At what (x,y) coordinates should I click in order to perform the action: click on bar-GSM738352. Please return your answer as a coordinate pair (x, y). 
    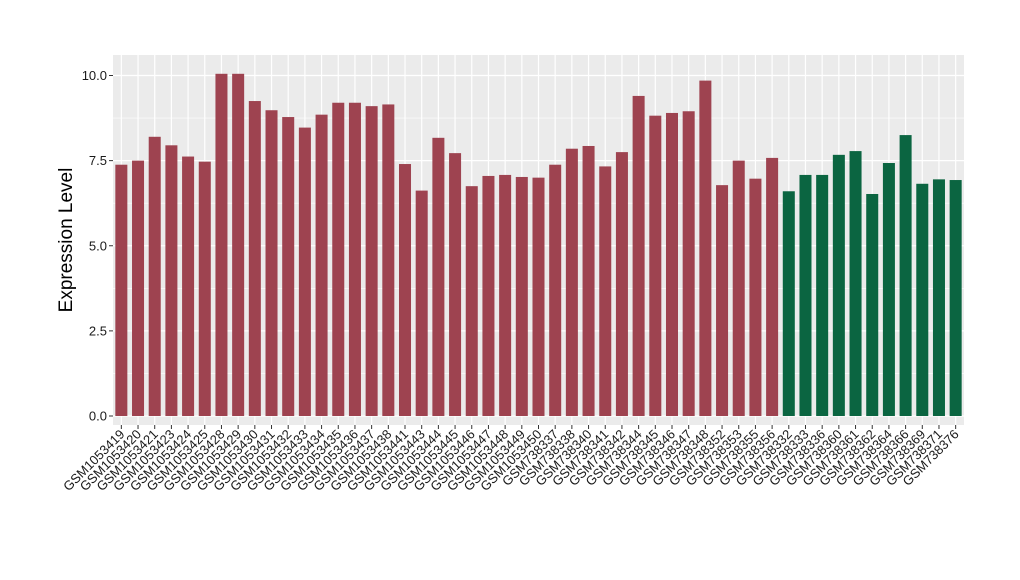
    Looking at the image, I should click on (722, 300).